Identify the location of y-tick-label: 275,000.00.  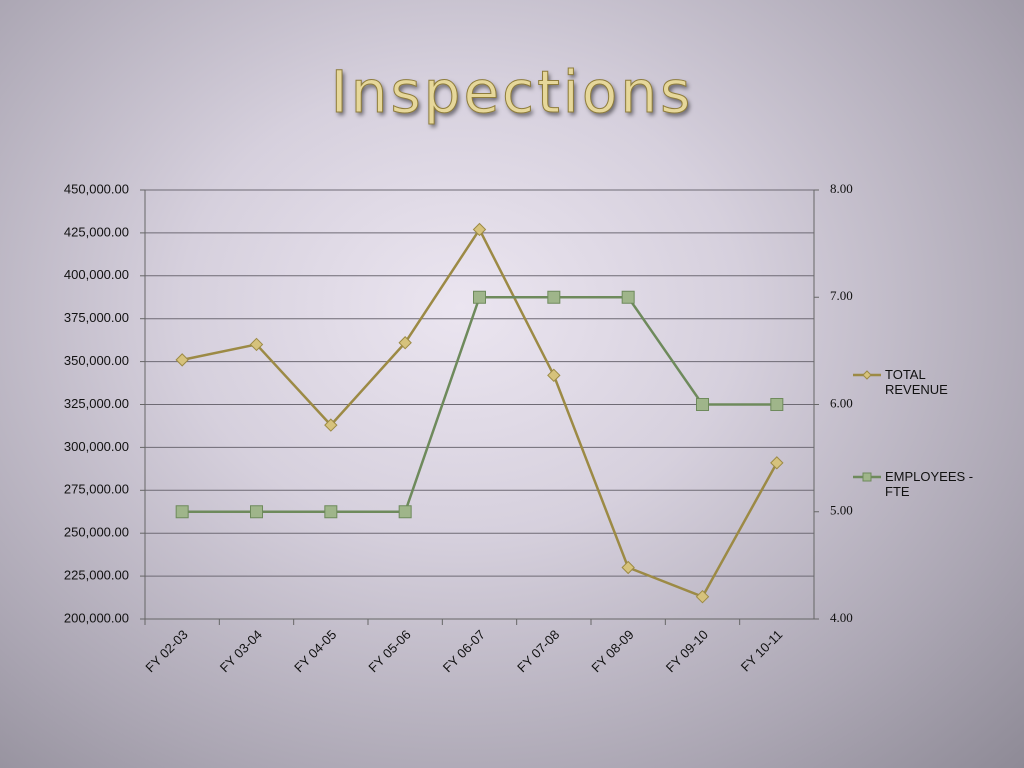
(96, 489).